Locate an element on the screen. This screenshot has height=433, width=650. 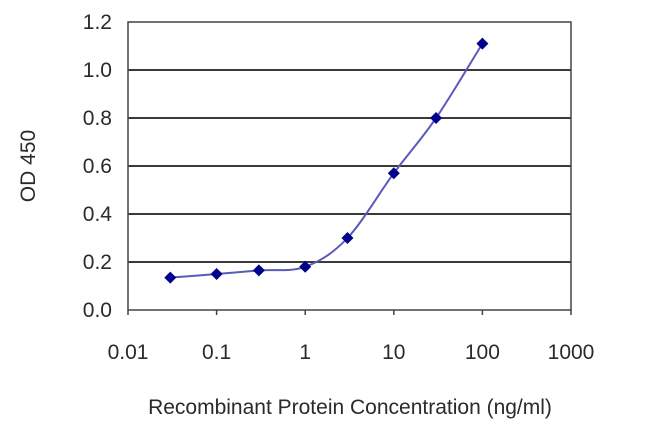
x-axis-ticks: 0.01 0.1 1 10 100 1000 is located at coordinates (351, 337).